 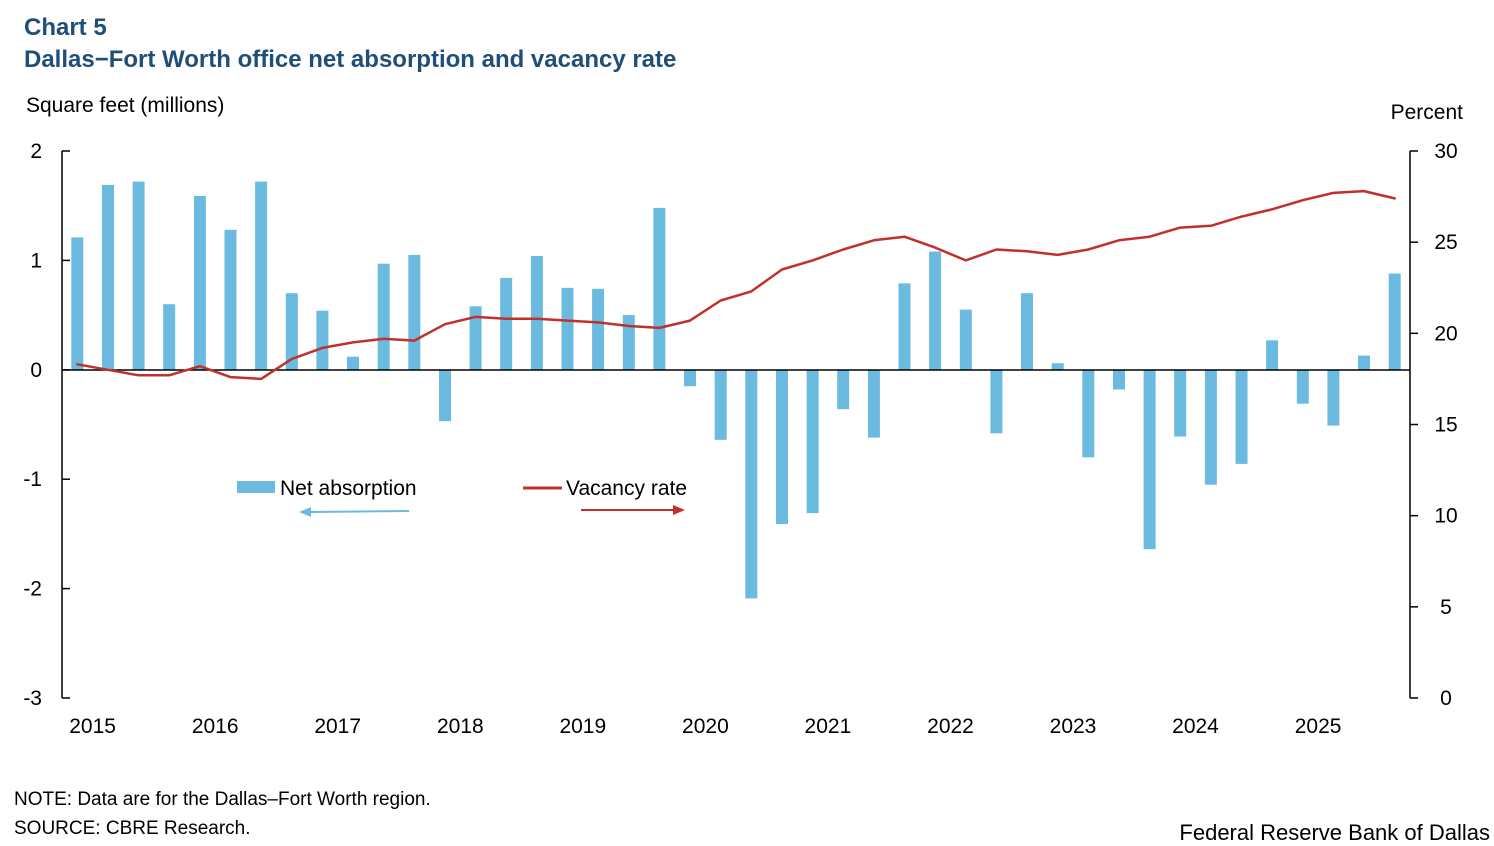 What do you see at coordinates (1272, 355) in the screenshot?
I see `bar-2024Q4` at bounding box center [1272, 355].